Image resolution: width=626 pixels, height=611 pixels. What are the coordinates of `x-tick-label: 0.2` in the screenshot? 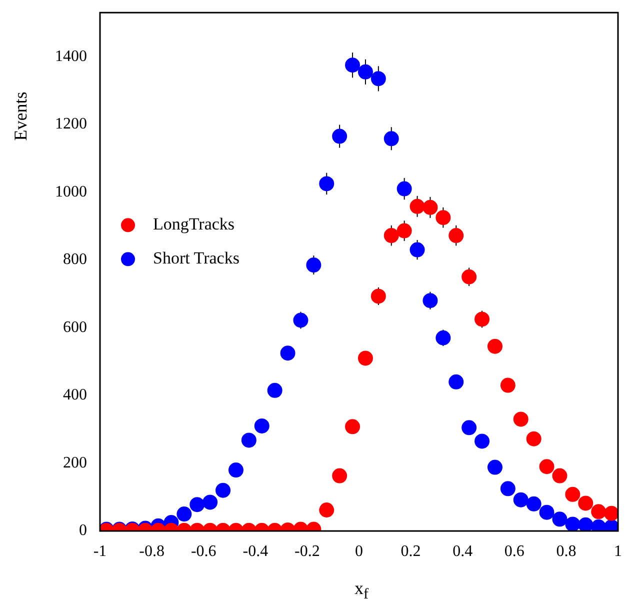 It's located at (410, 551).